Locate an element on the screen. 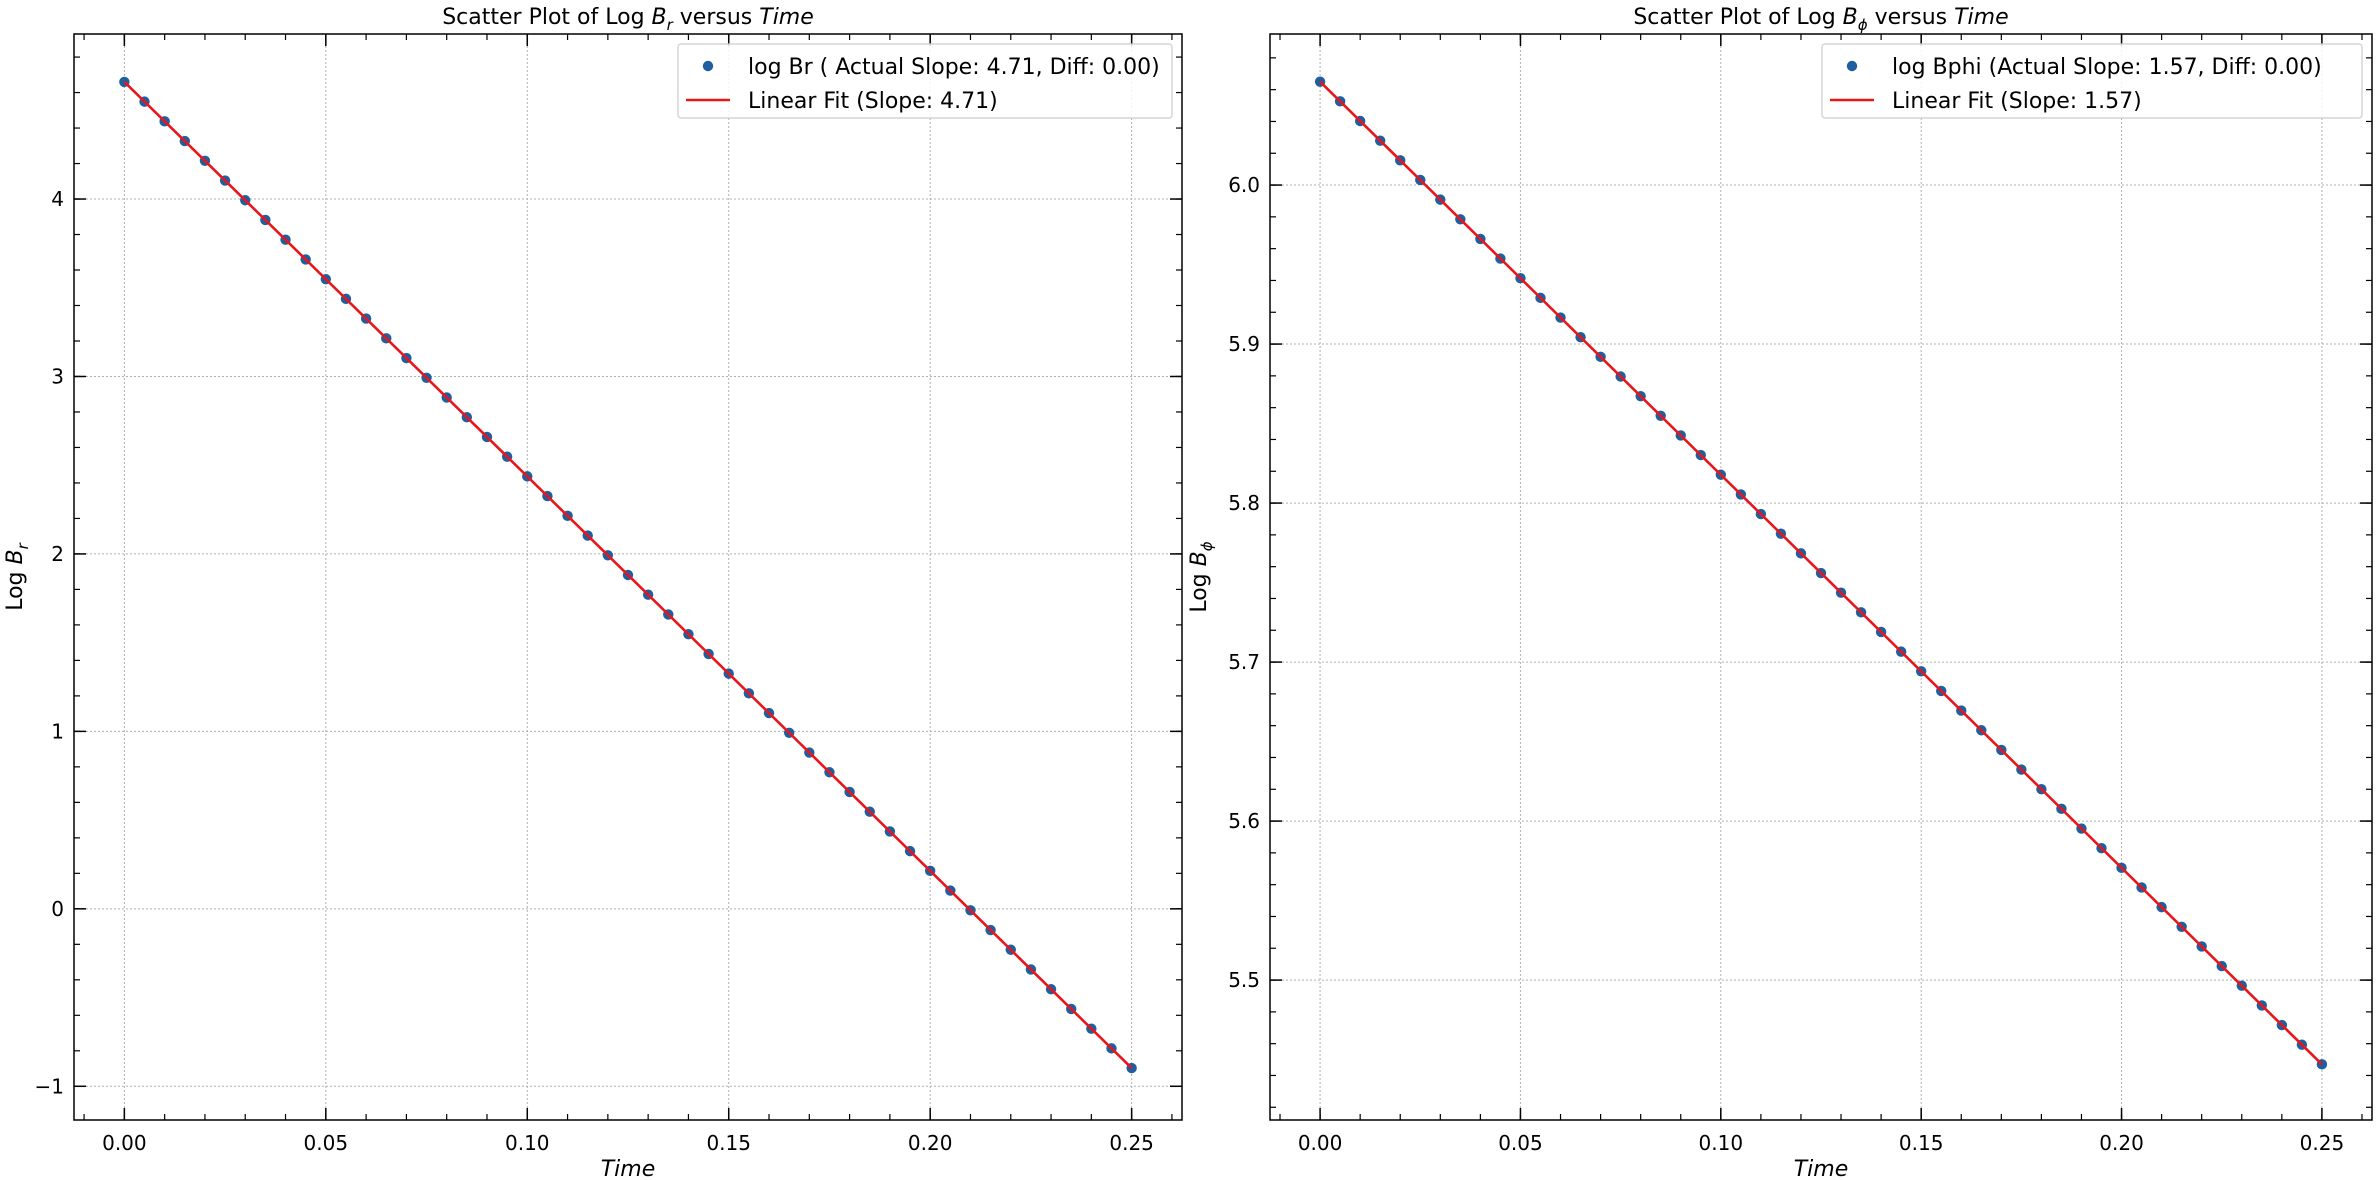  chart-title: Scatter Plot of Log Br versus Time is located at coordinates (628, 19).